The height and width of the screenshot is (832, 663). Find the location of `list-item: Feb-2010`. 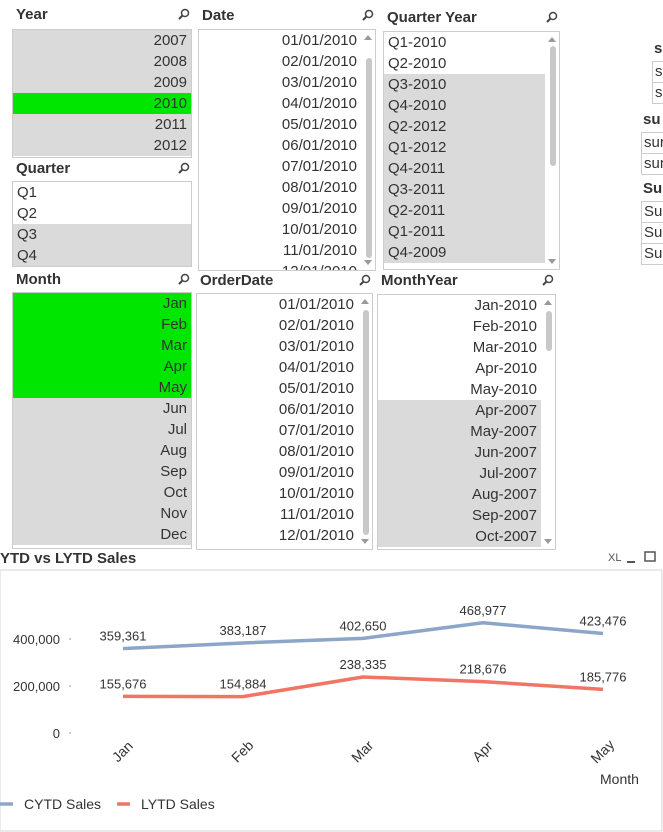

list-item: Feb-2010 is located at coordinates (459, 326).